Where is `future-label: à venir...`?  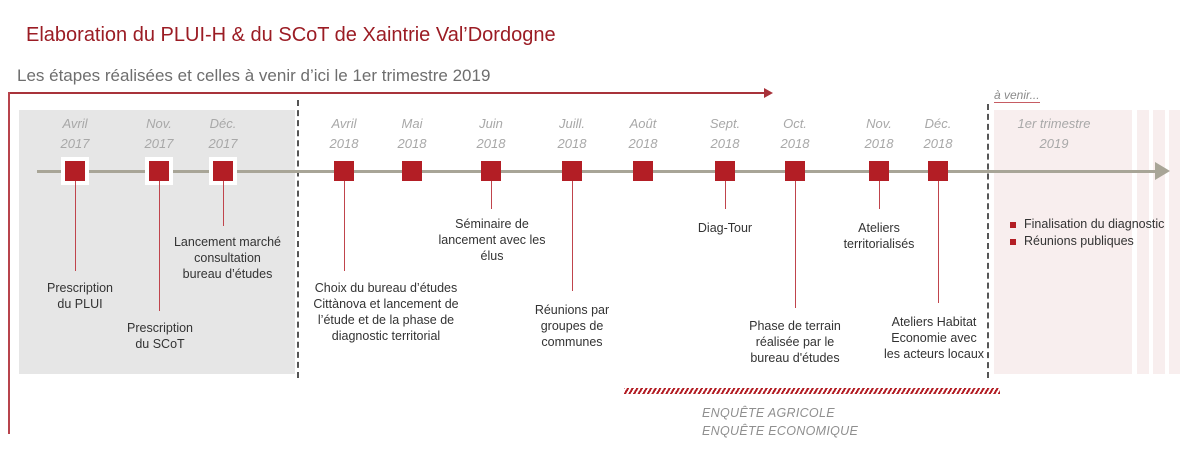 future-label: à venir... is located at coordinates (1017, 95).